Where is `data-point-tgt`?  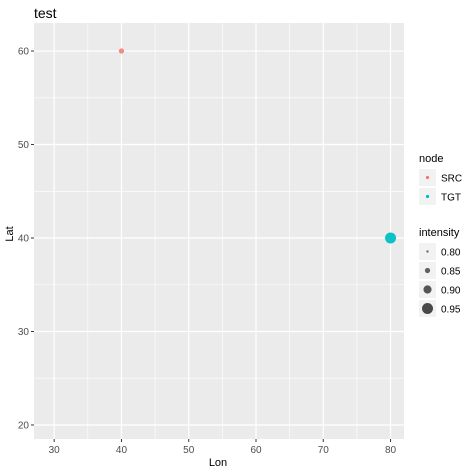
data-point-tgt is located at coordinates (391, 238).